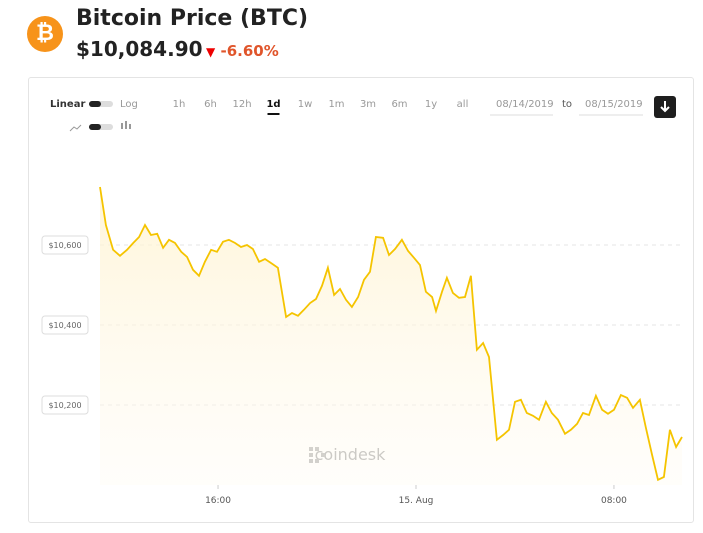 Image resolution: width=703 pixels, height=533 pixels. Describe the element at coordinates (416, 501) in the screenshot. I see `x-tick-label: 15. Aug` at that location.